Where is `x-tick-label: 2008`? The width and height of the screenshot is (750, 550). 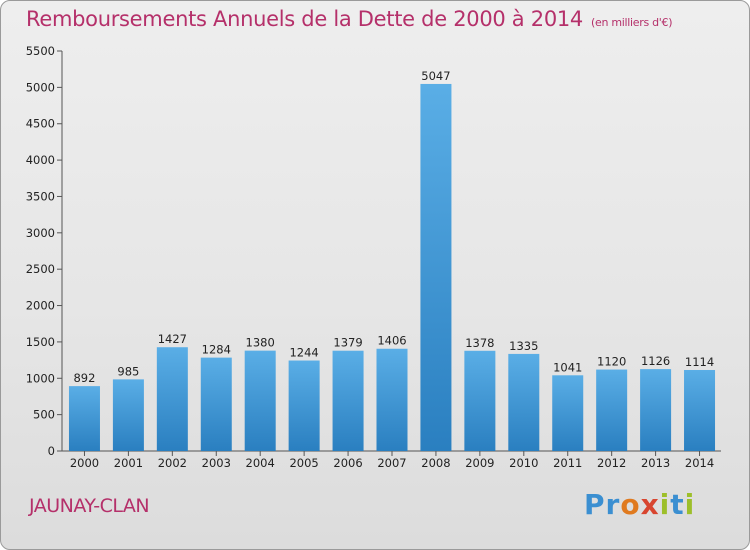 x-tick-label: 2008 is located at coordinates (435, 463).